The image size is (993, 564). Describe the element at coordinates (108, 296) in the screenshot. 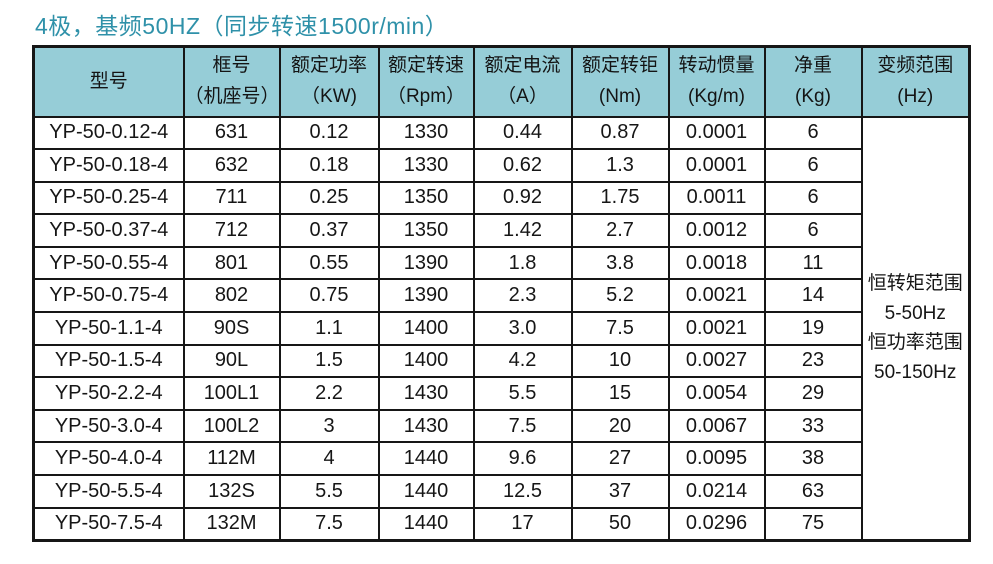

I see `cell-model: YP-50-0.75-4` at that location.